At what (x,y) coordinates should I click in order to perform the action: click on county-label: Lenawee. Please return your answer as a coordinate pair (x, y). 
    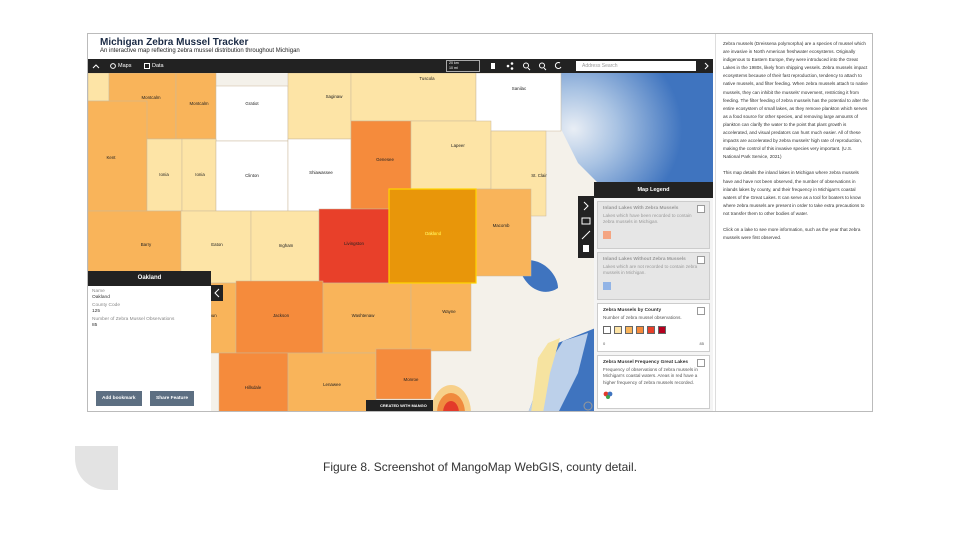
    Looking at the image, I should click on (332, 384).